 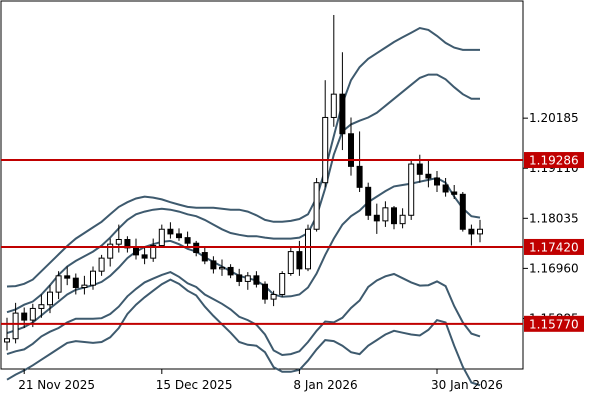 I want to click on level-label: 1.19286, so click(x=554, y=161).